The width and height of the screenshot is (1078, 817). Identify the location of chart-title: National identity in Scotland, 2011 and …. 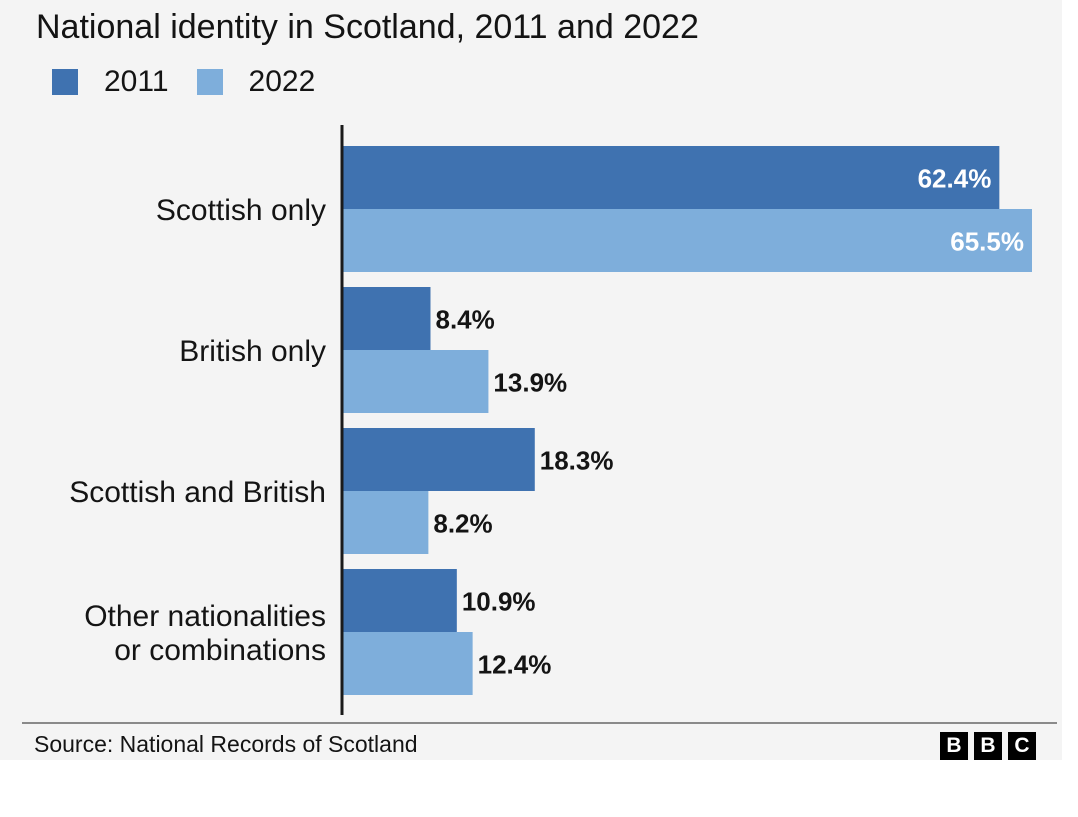
(367, 27).